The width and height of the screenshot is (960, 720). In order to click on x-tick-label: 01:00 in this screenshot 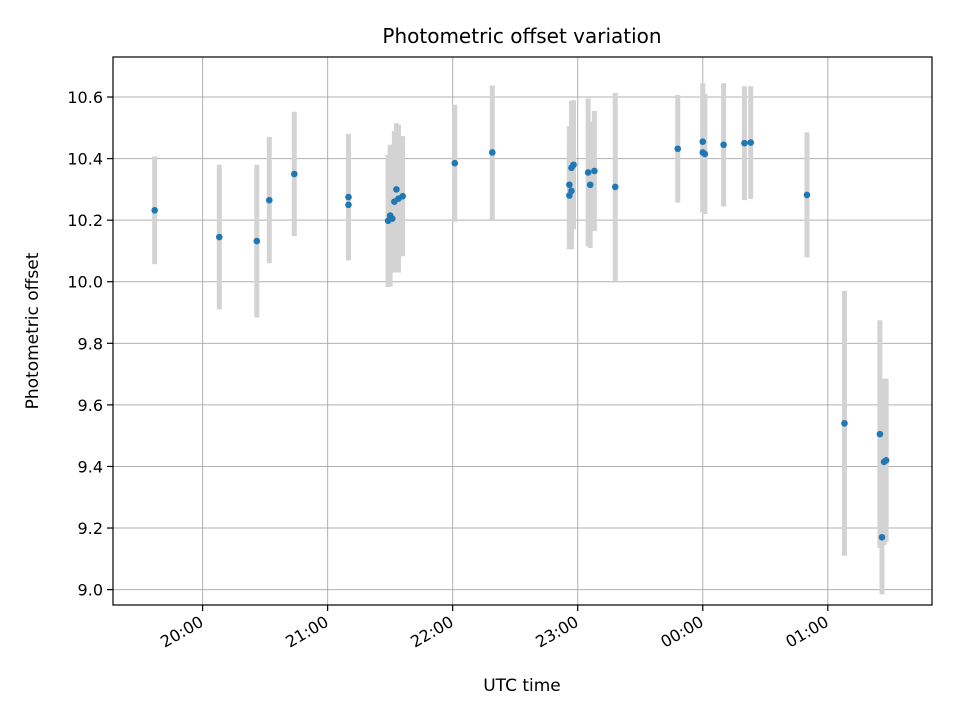, I will do `click(806, 632)`.